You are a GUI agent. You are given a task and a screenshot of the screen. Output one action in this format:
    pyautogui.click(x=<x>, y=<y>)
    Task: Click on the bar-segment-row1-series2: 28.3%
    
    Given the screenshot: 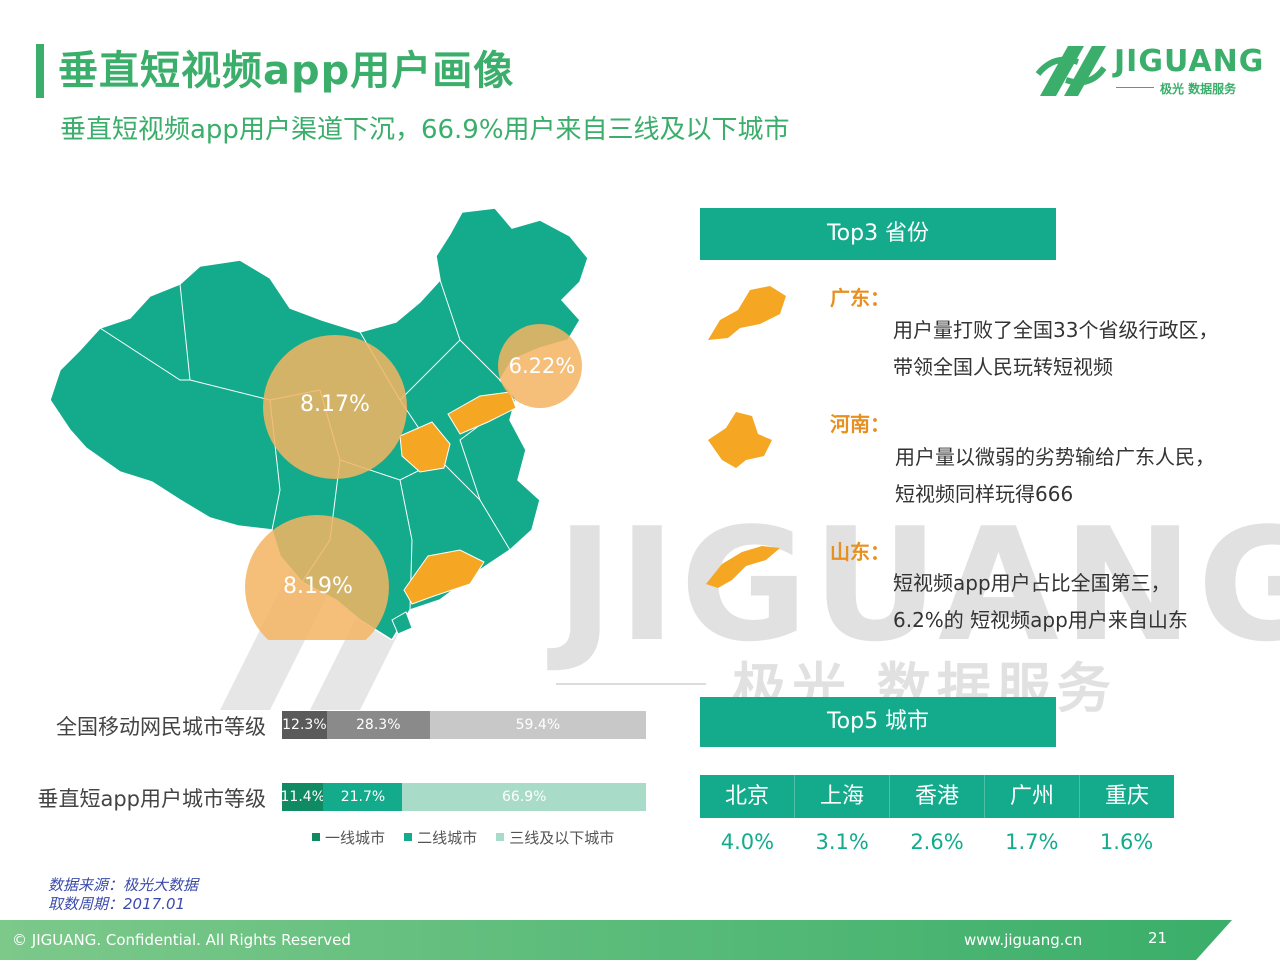 What is the action you would take?
    pyautogui.click(x=378, y=725)
    